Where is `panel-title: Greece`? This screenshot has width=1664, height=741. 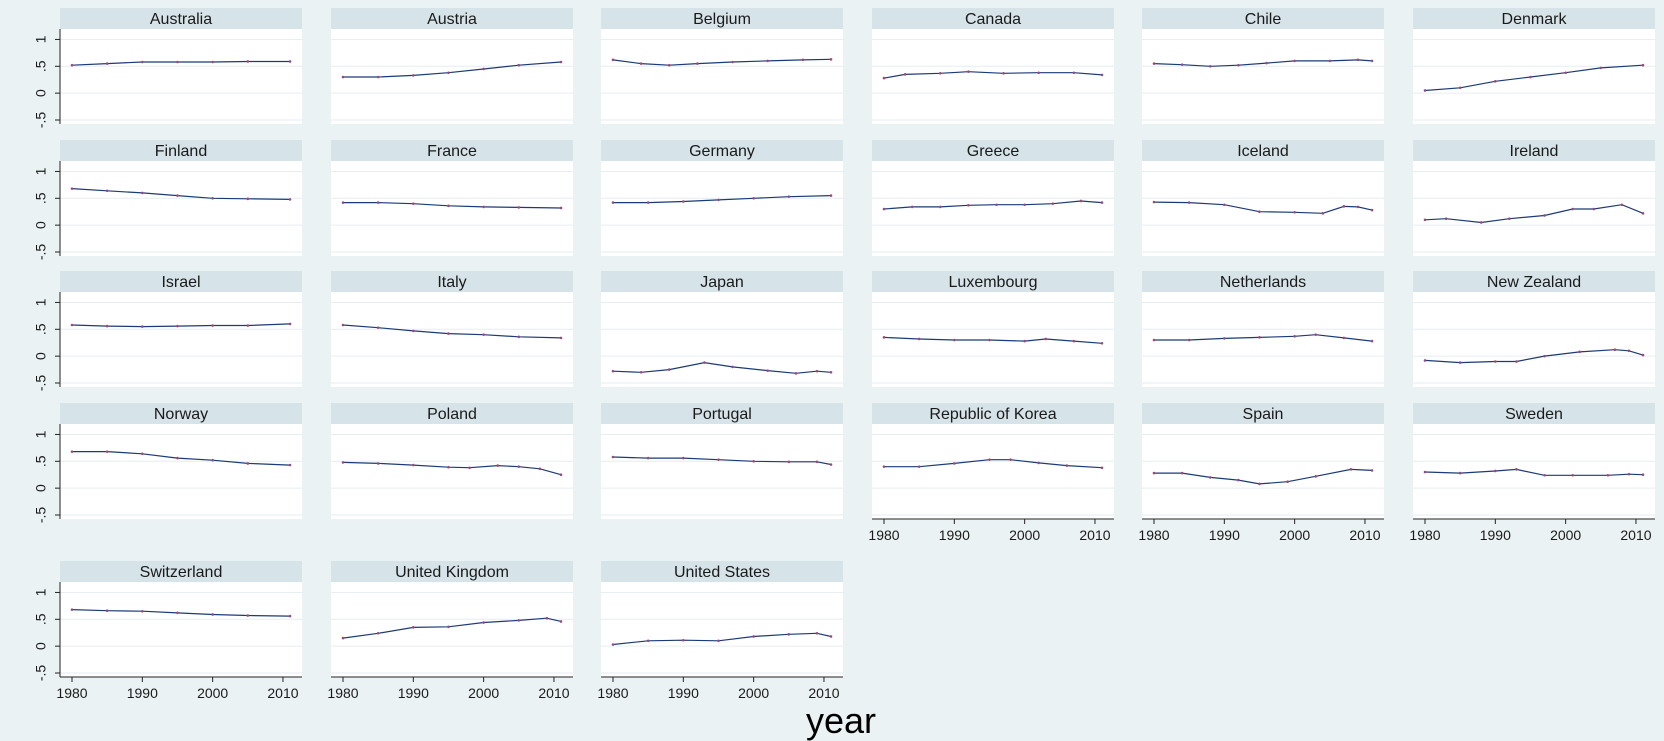 panel-title: Greece is located at coordinates (993, 151).